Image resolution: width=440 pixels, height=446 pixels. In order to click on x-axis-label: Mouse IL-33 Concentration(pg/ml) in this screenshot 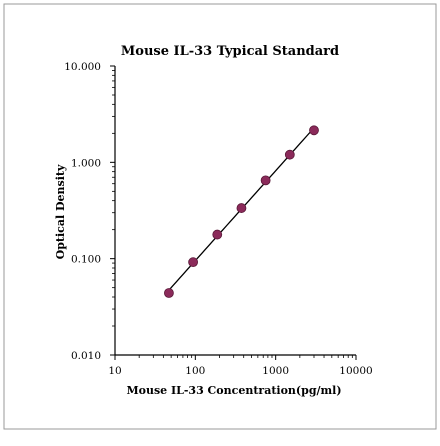, I will do `click(233, 390)`.